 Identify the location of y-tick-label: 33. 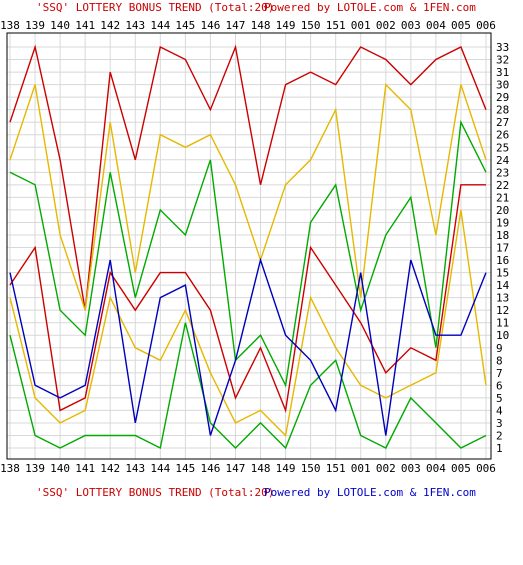
(502, 47).